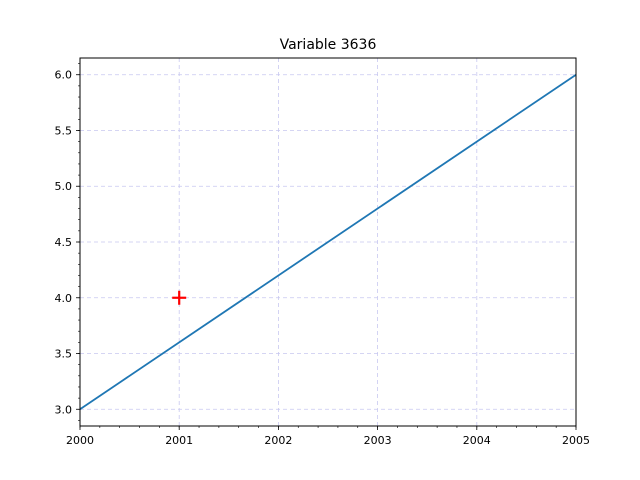 The width and height of the screenshot is (640, 480). I want to click on plus-marker, so click(179, 297).